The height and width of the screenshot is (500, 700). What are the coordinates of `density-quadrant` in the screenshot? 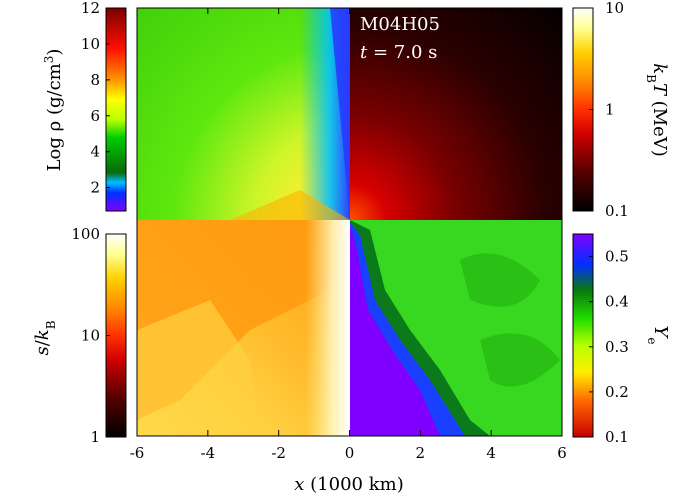 It's located at (243, 114).